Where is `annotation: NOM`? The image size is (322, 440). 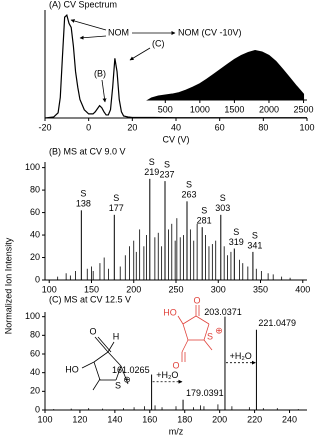
annotation: NOM is located at coordinates (118, 32).